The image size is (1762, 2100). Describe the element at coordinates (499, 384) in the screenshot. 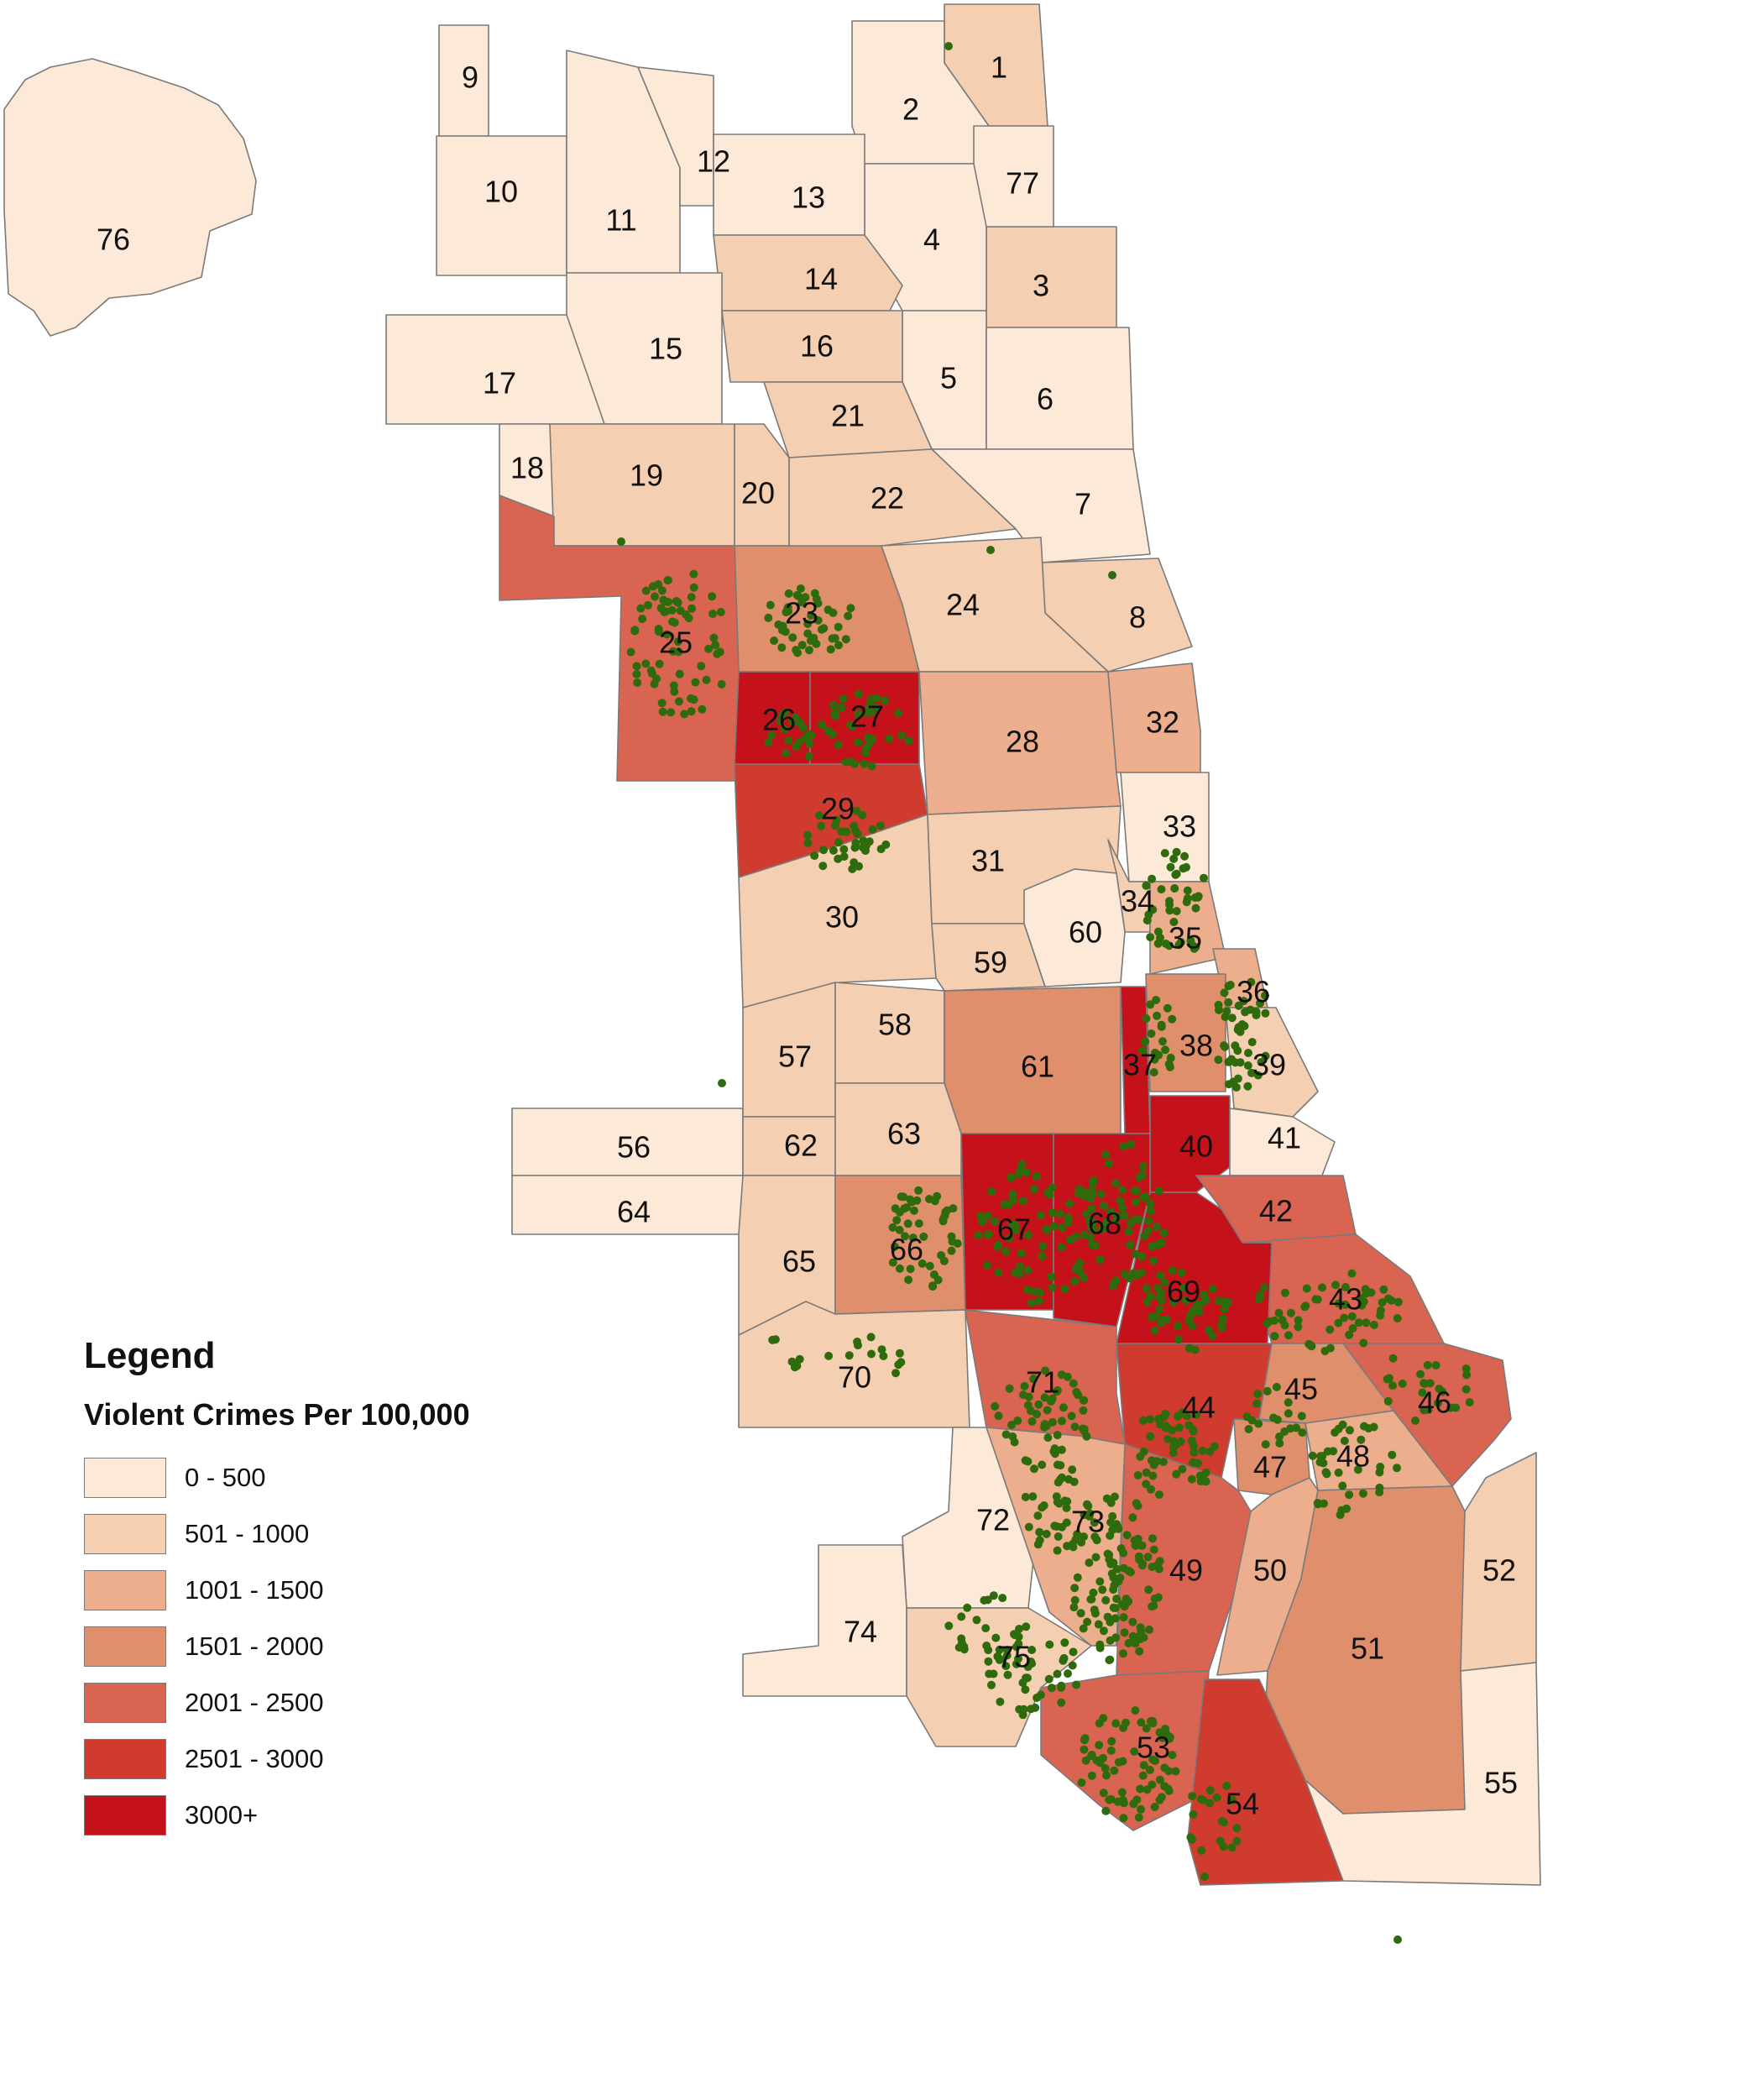

I see `community-area-label: 17` at that location.